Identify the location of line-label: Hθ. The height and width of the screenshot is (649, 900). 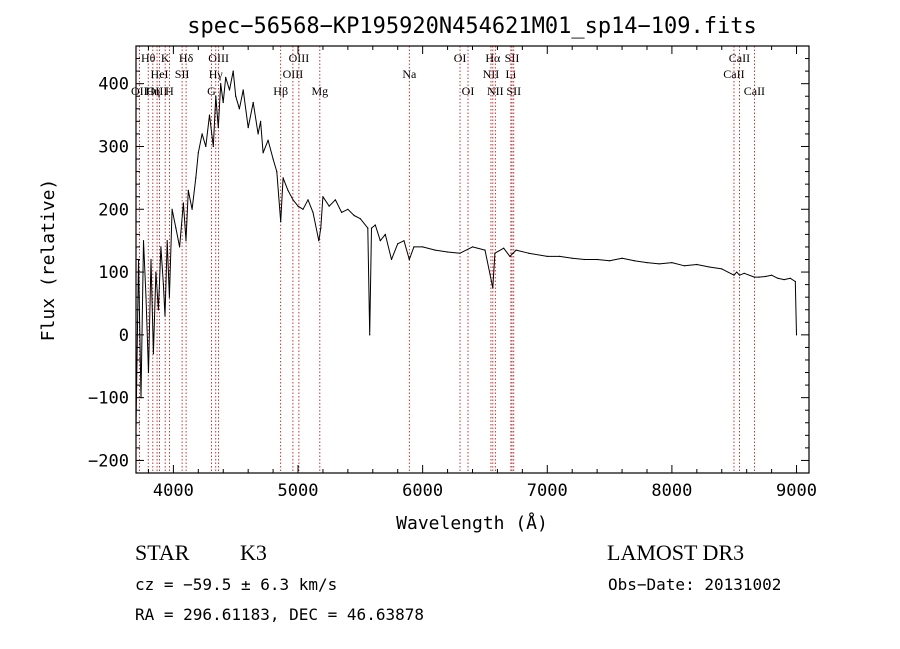
(148, 58).